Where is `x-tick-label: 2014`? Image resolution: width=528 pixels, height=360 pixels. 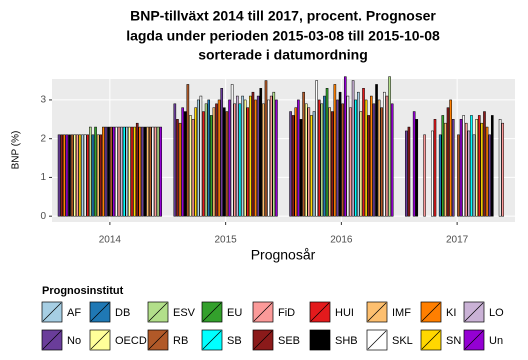
x-tick-label: 2014 is located at coordinates (110, 240).